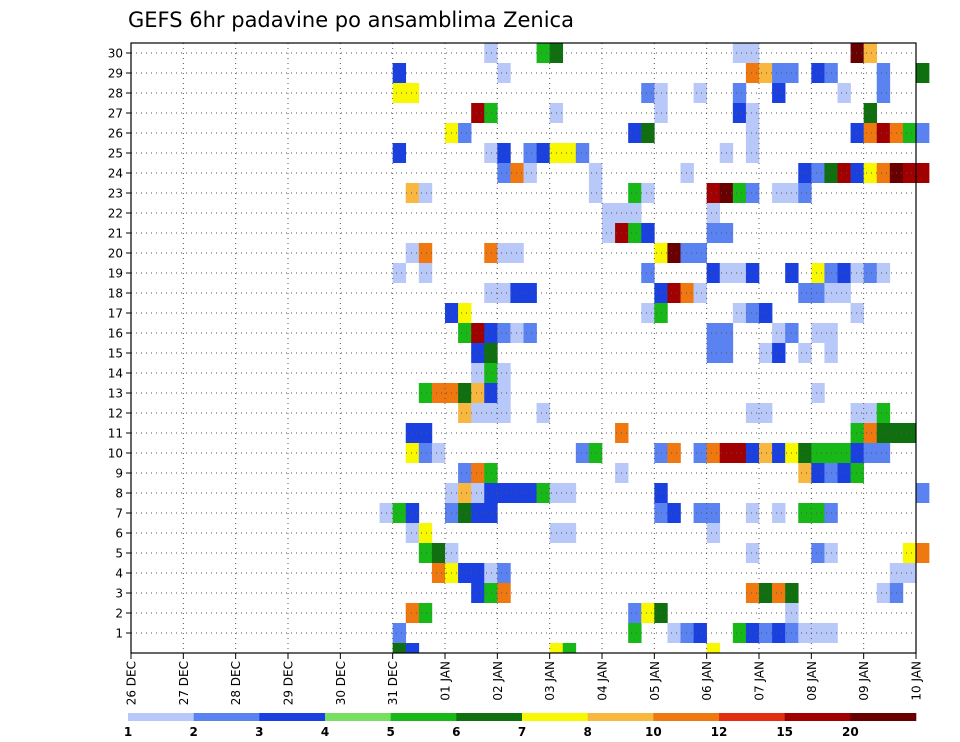 The image size is (960, 742). Describe the element at coordinates (752, 413) in the screenshot. I see `cell-member-12-2024-01-06T18:00` at that location.